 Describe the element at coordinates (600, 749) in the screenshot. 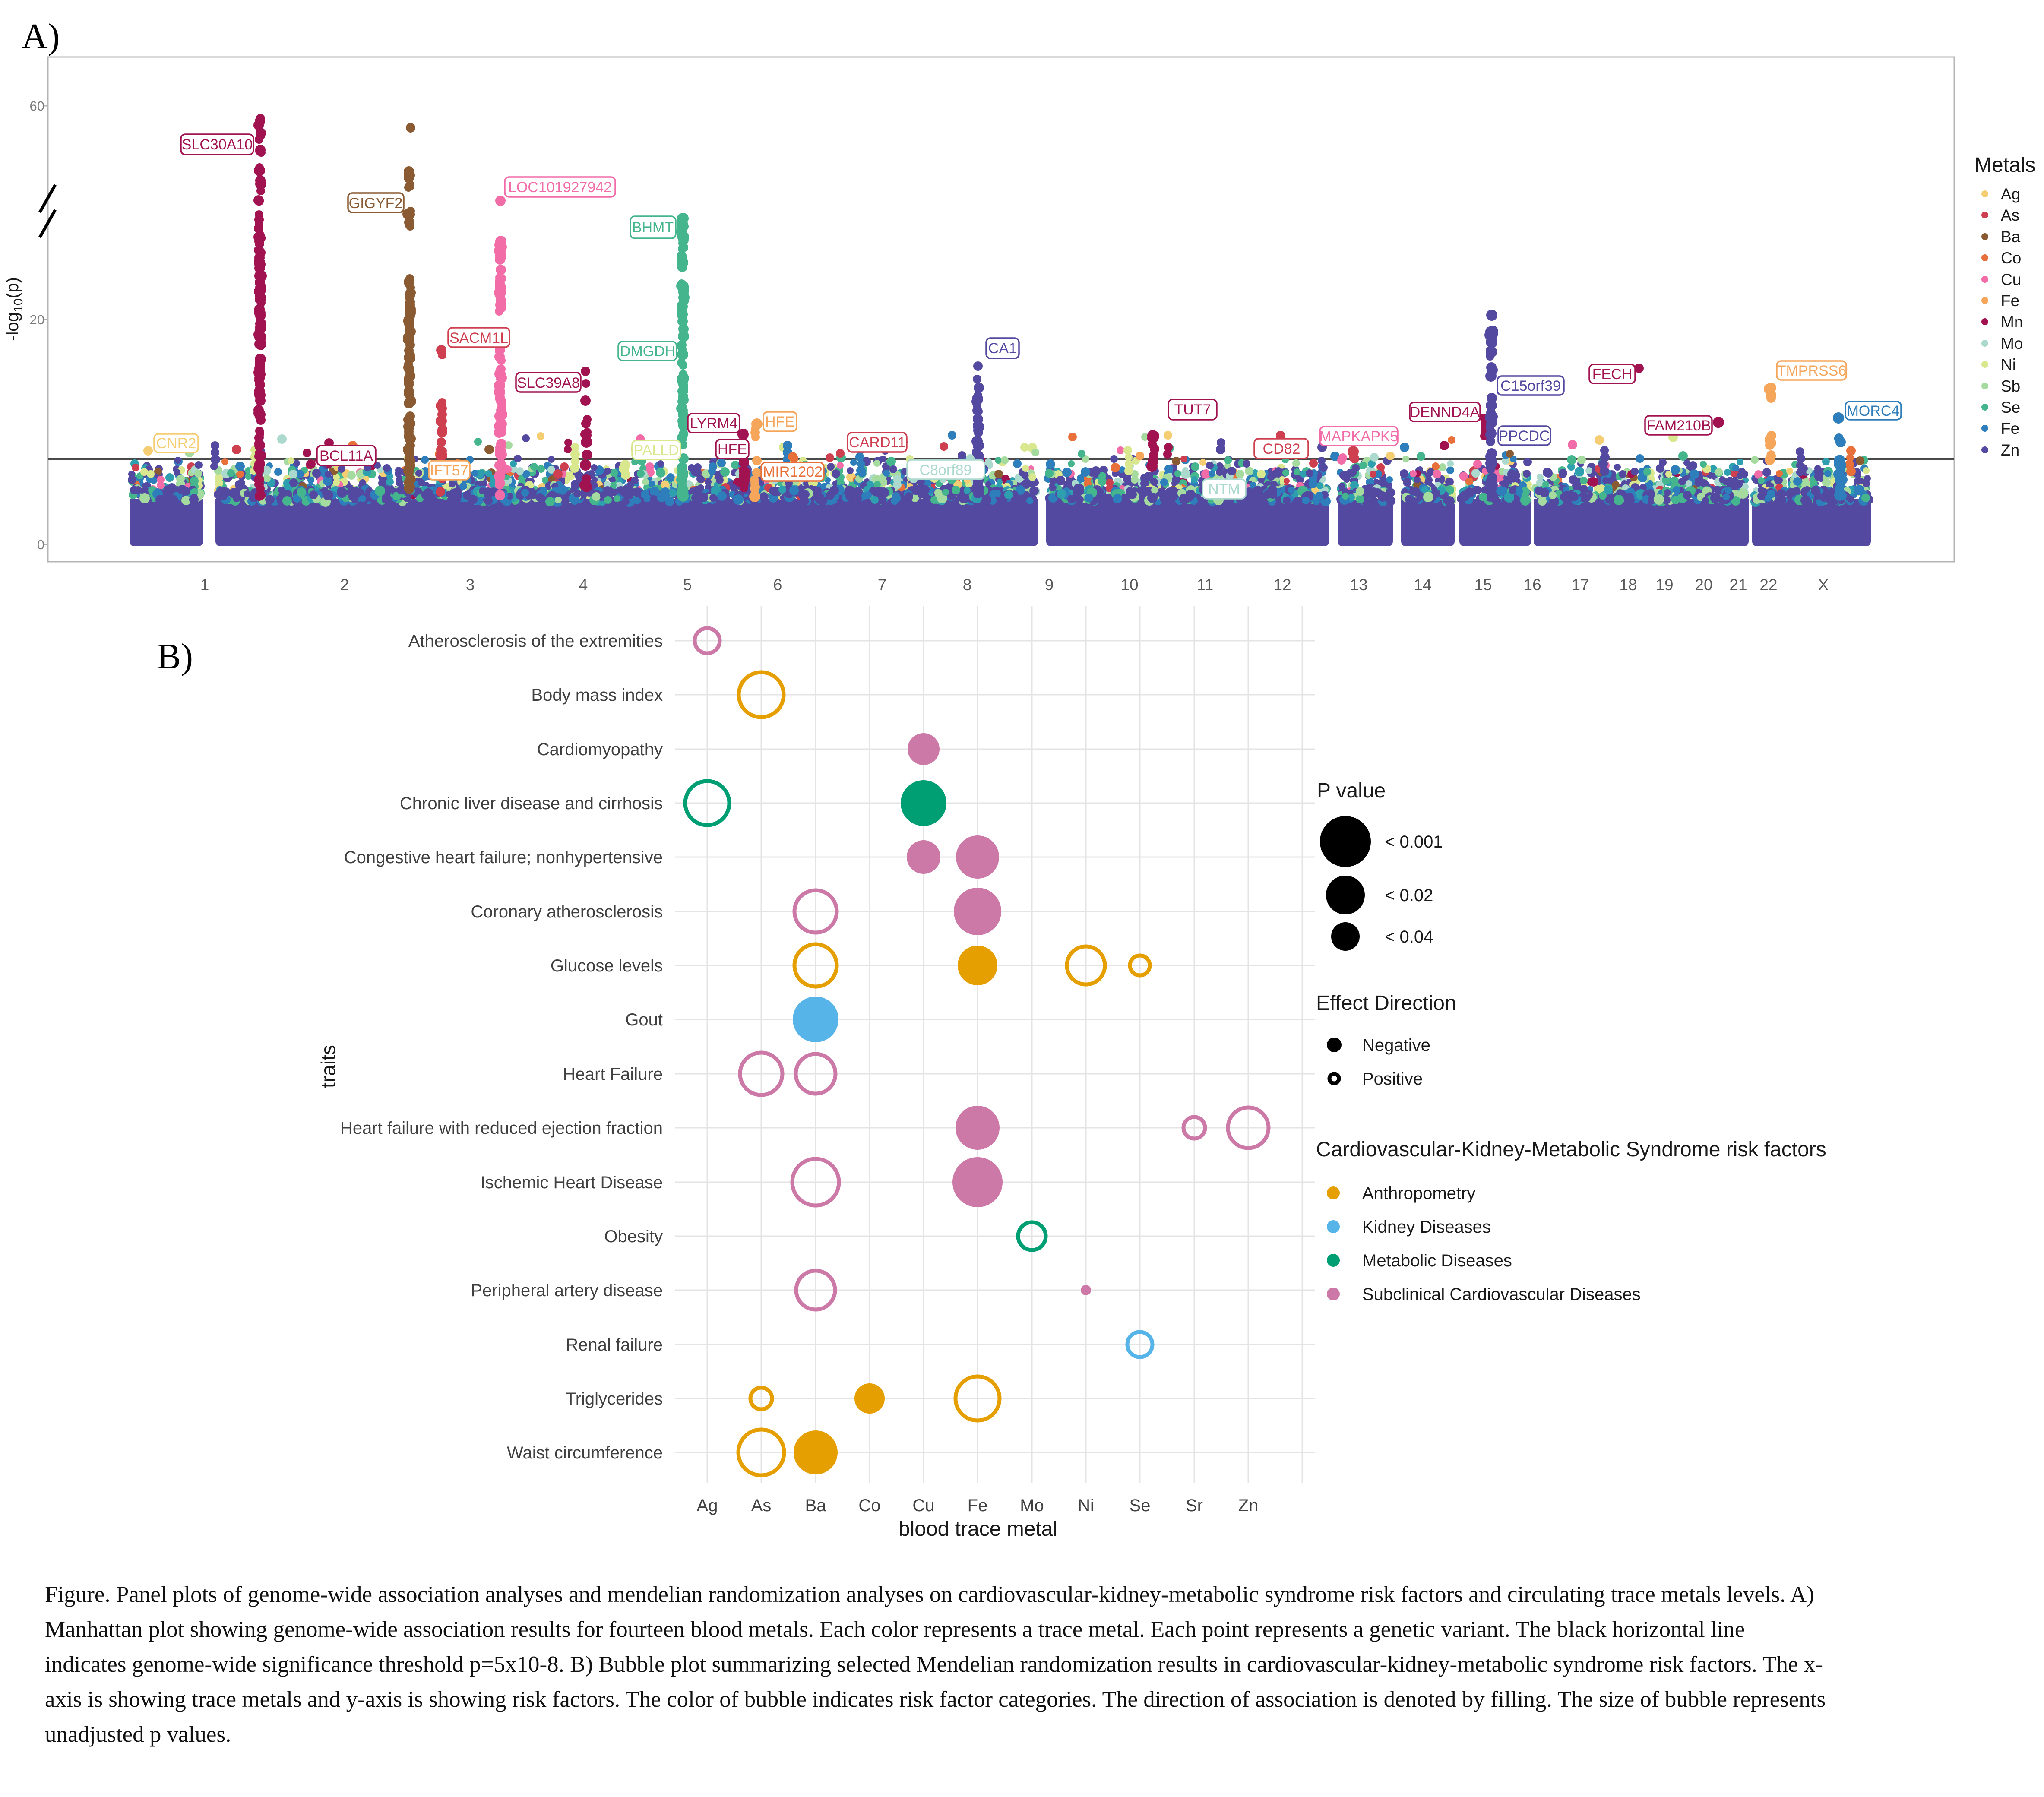

I see `svg-text: Cardiomyopathy` at that location.